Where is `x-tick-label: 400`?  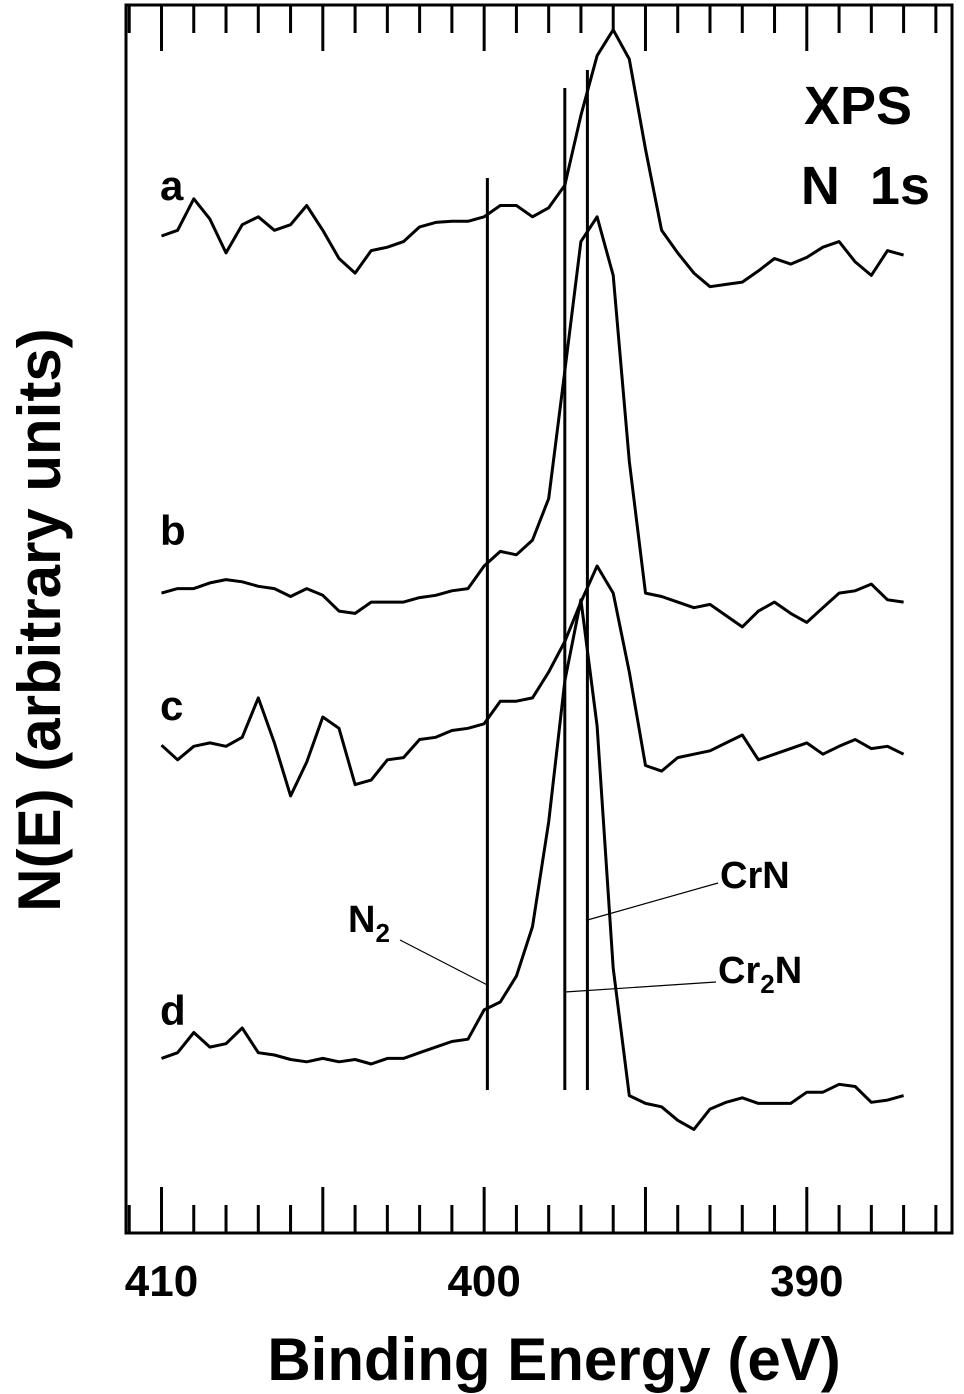 x-tick-label: 400 is located at coordinates (483, 1281).